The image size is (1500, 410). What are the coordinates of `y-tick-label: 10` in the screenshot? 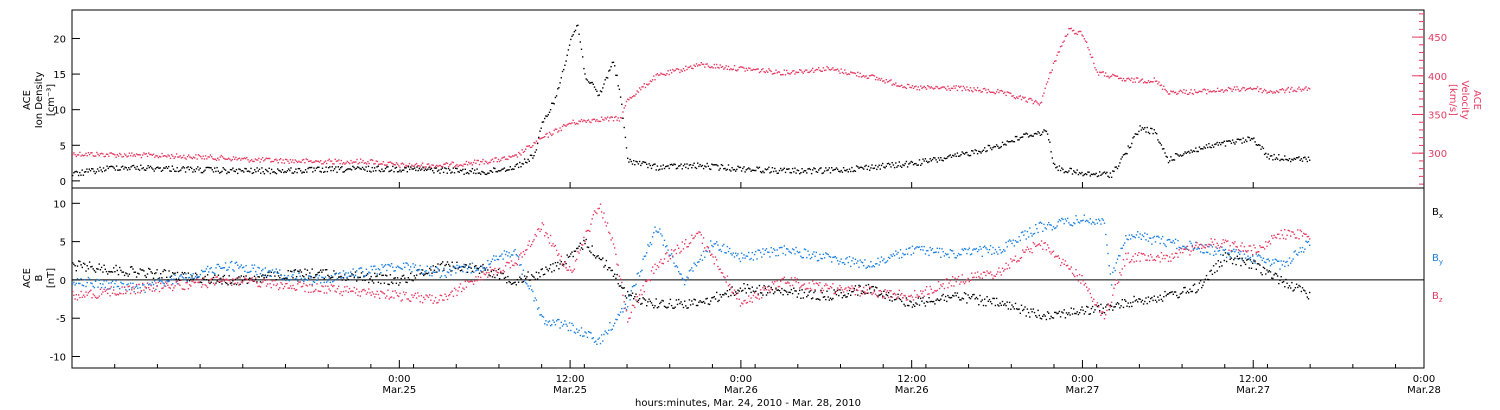 It's located at (59, 204).